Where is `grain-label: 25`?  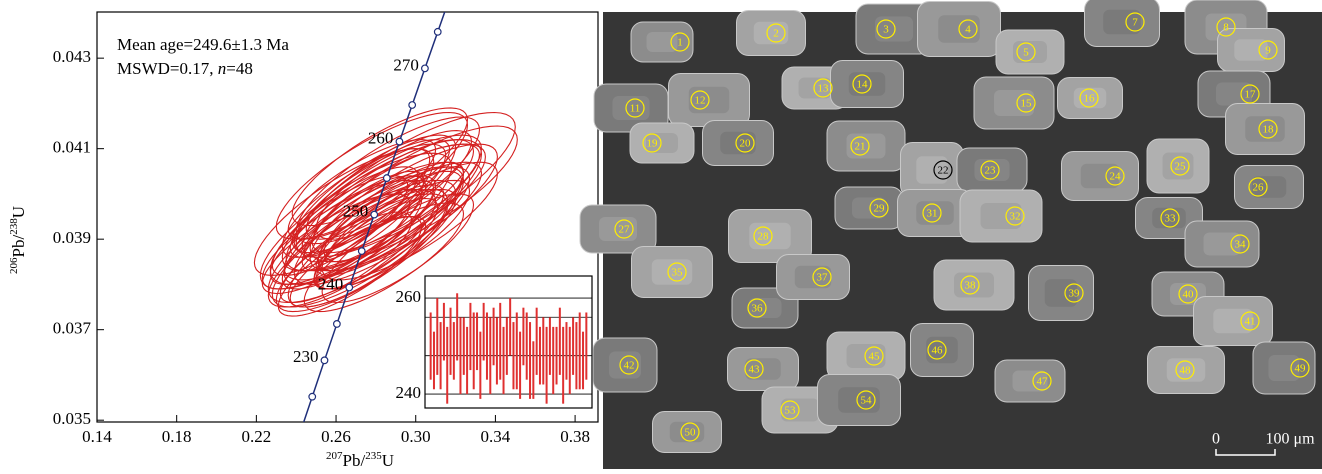
grain-label: 25 is located at coordinates (1181, 167).